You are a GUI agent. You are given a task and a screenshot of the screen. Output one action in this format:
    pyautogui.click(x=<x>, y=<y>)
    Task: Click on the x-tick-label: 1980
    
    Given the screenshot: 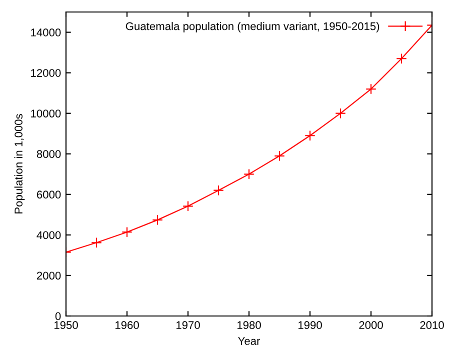 What is the action you would take?
    pyautogui.click(x=249, y=325)
    